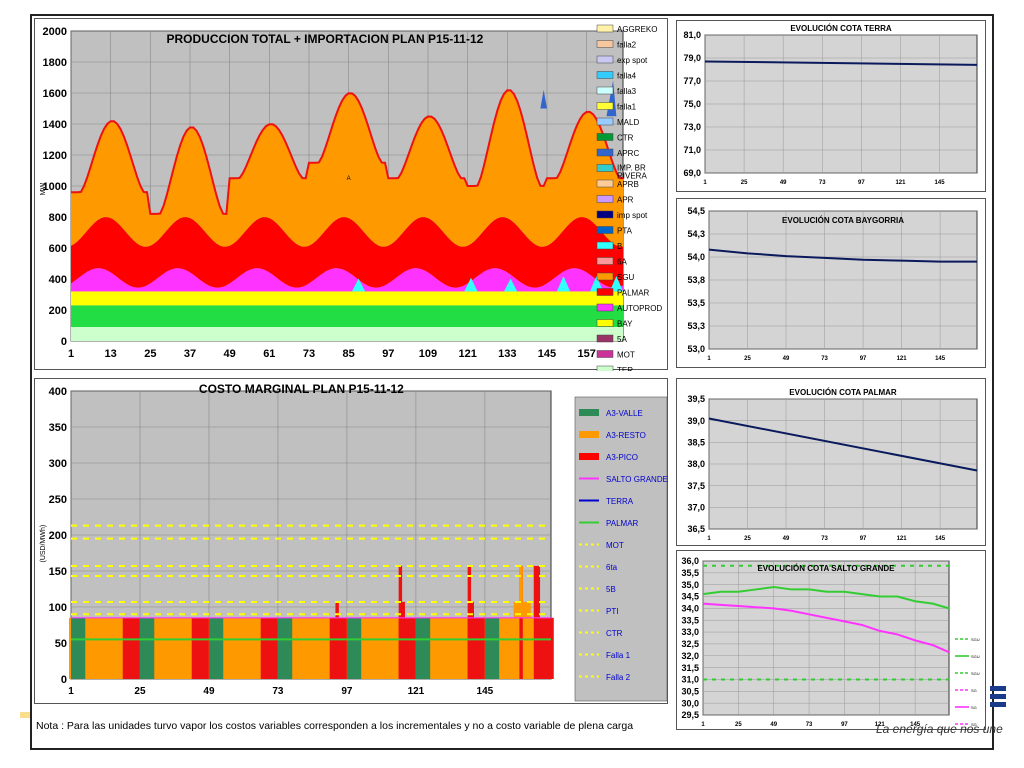  I want to click on y-tick-label: 73,0, so click(692, 127).